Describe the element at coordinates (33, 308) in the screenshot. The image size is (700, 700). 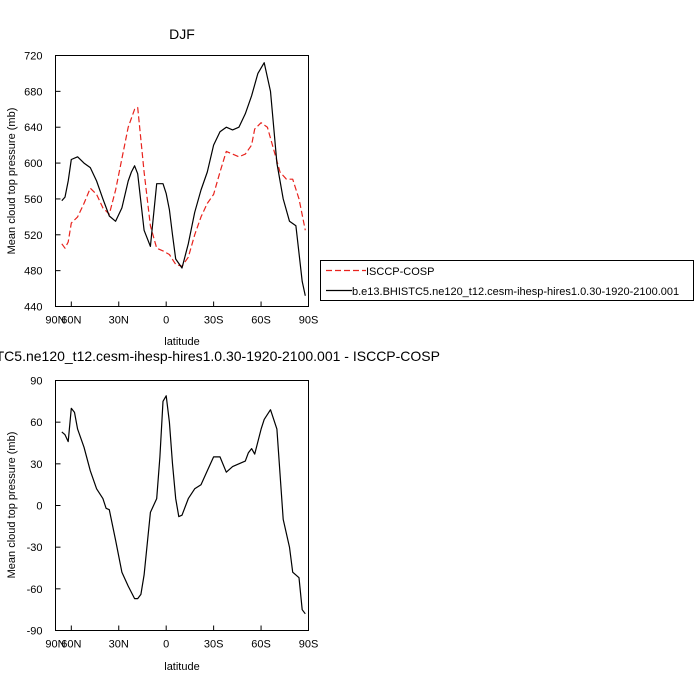
I see `top-y-tick-label-440: 440` at that location.